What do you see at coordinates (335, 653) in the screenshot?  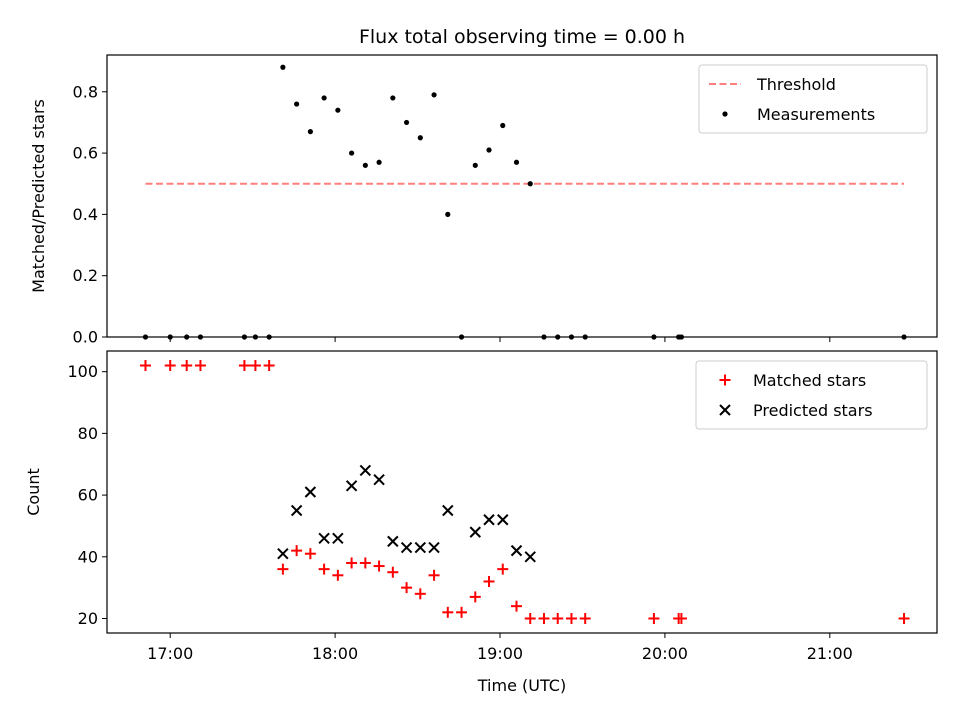 I see `x-tick-label: 18:00` at bounding box center [335, 653].